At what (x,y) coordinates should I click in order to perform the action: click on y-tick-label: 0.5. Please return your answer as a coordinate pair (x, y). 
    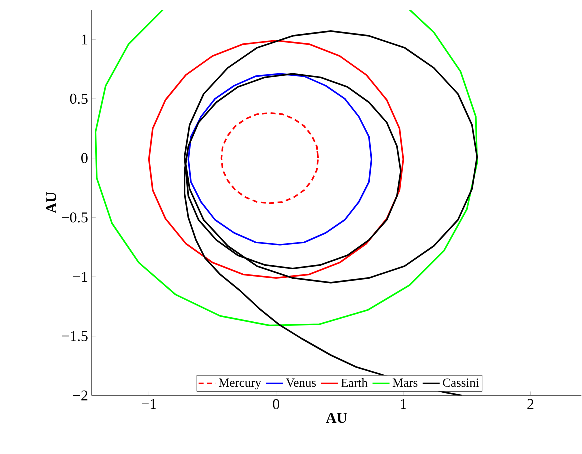
    Looking at the image, I should click on (79, 99).